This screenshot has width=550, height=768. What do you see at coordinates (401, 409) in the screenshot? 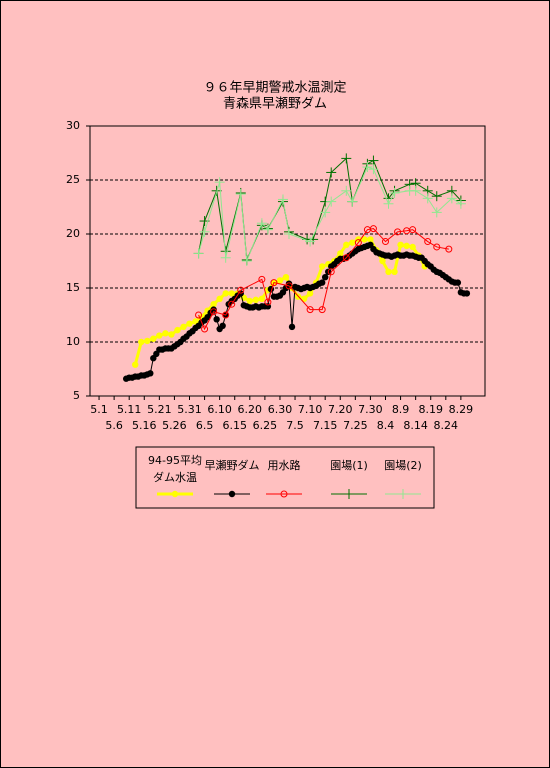
I see `x-tick-label: 8.9` at bounding box center [401, 409].